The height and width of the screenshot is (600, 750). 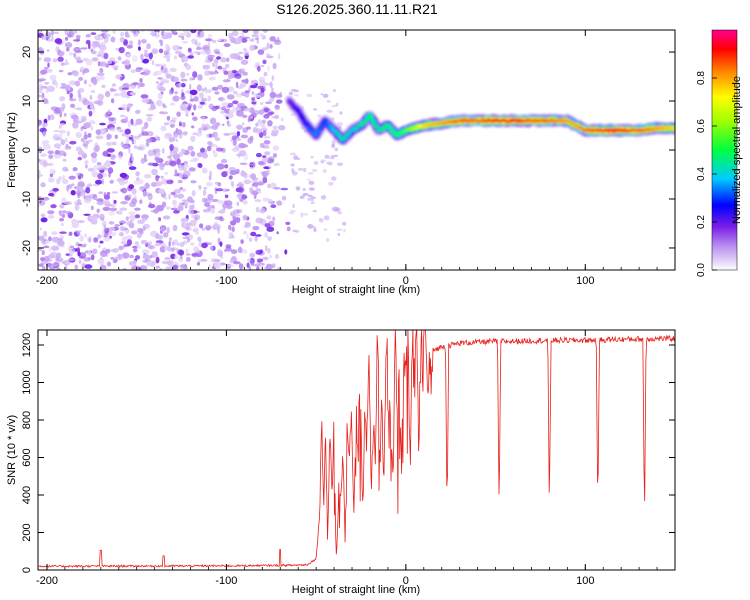 What do you see at coordinates (12, 150) in the screenshot?
I see `spectrogram-y-label: Frequency (Hz)` at bounding box center [12, 150].